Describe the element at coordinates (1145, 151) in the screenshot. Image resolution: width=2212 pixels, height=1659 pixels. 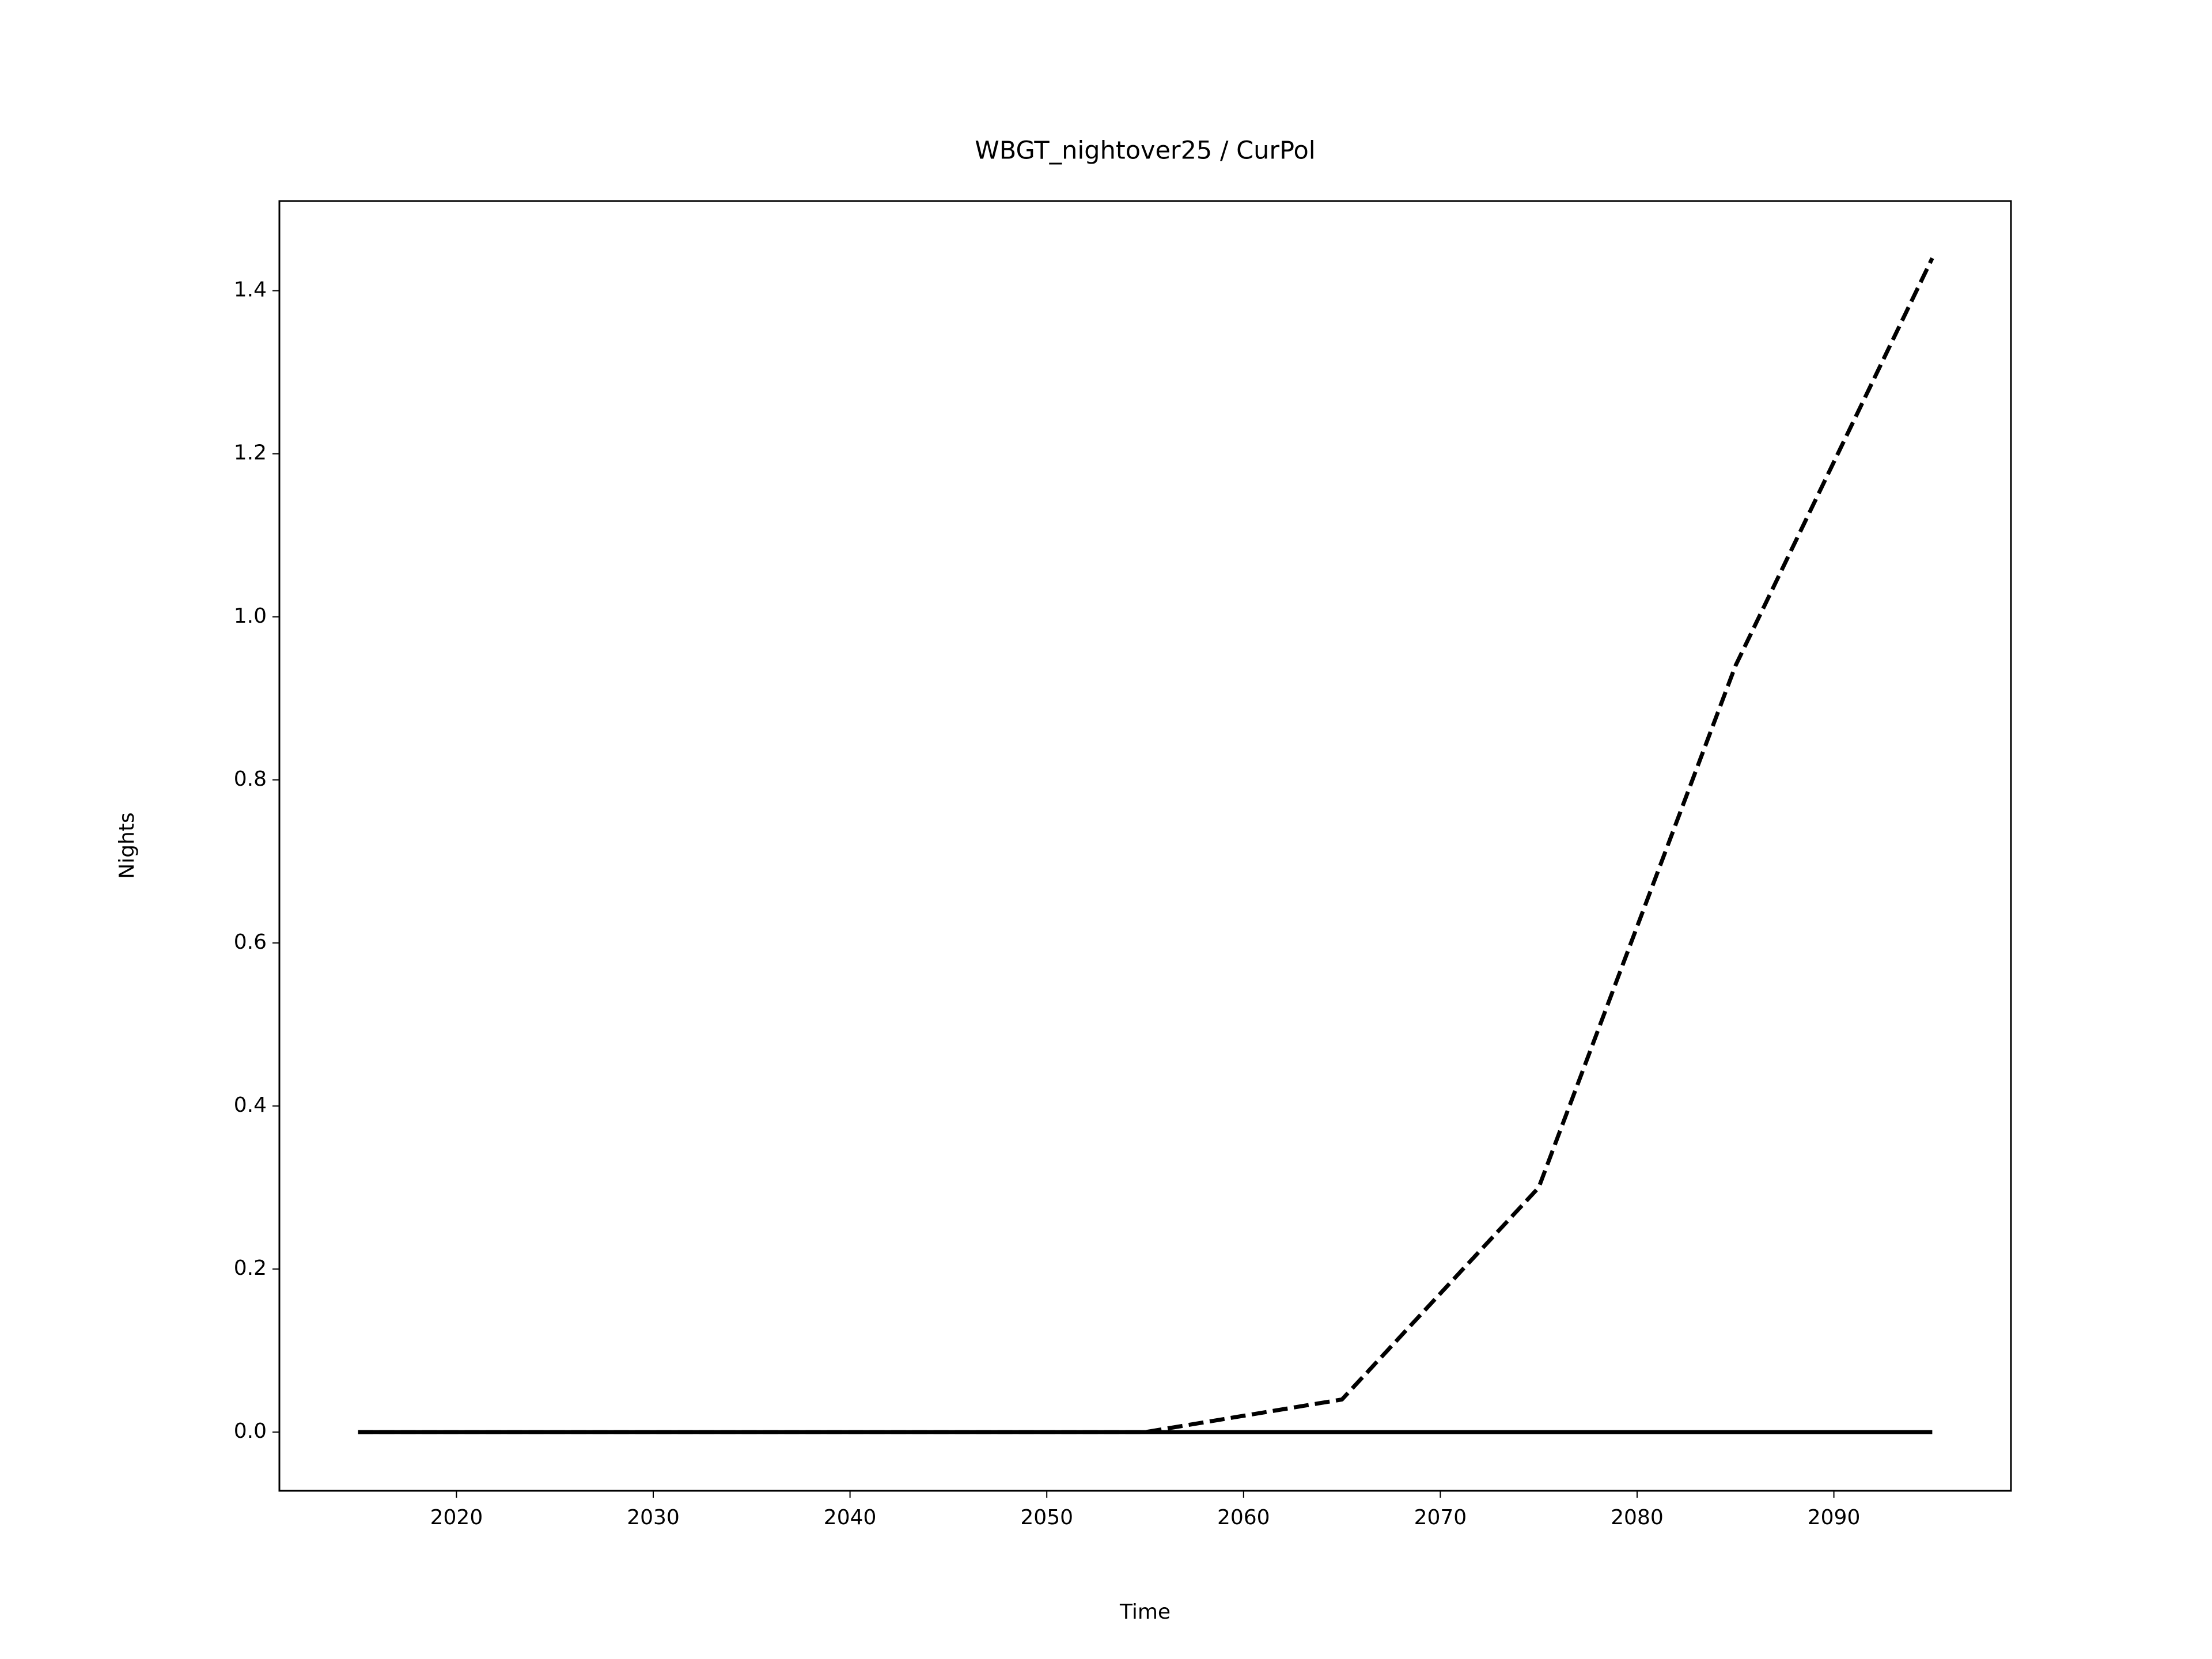
I see `chart-title: WBGT_nightover25 / CurPol` at that location.